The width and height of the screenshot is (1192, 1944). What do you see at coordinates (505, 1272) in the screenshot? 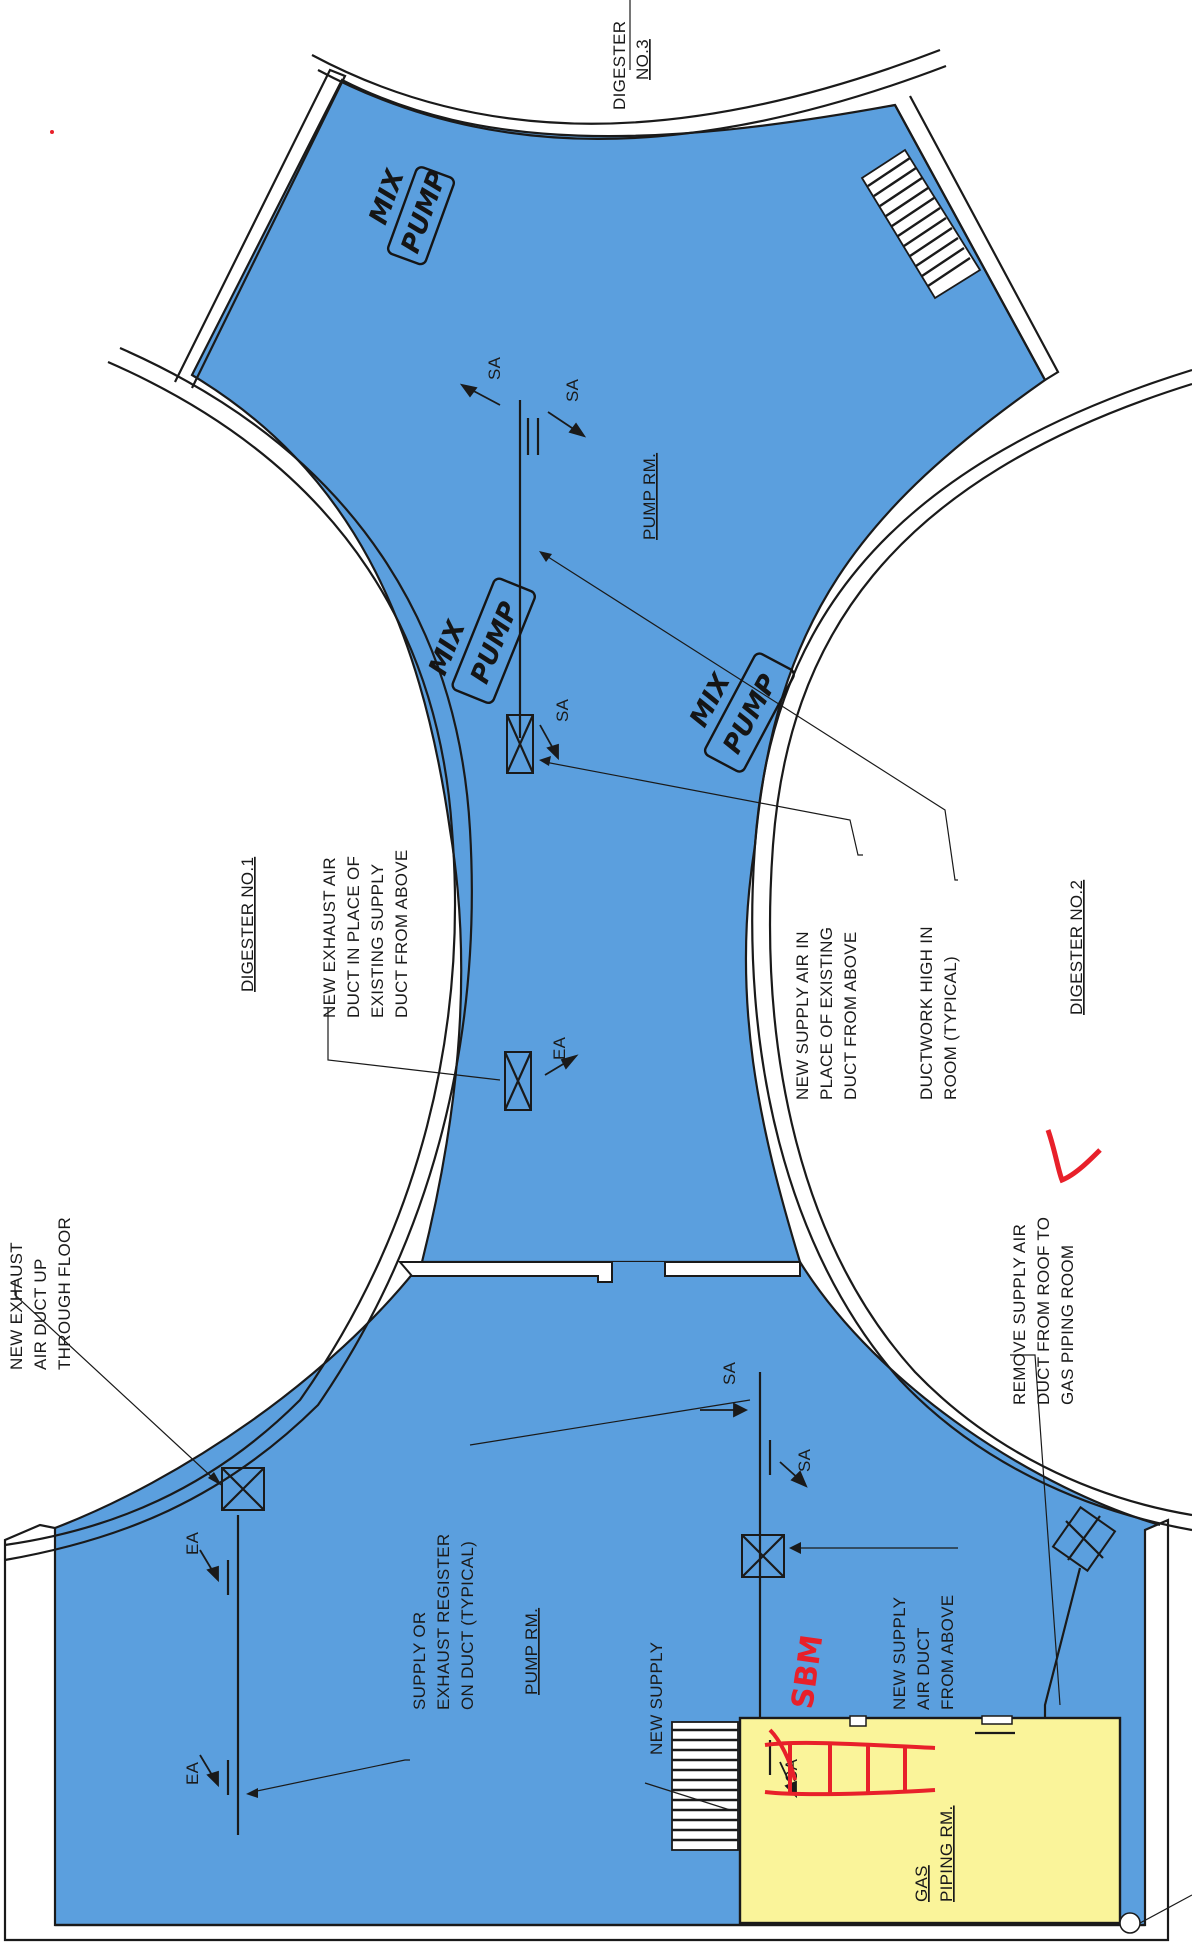
I see `interior-wall-left` at bounding box center [505, 1272].